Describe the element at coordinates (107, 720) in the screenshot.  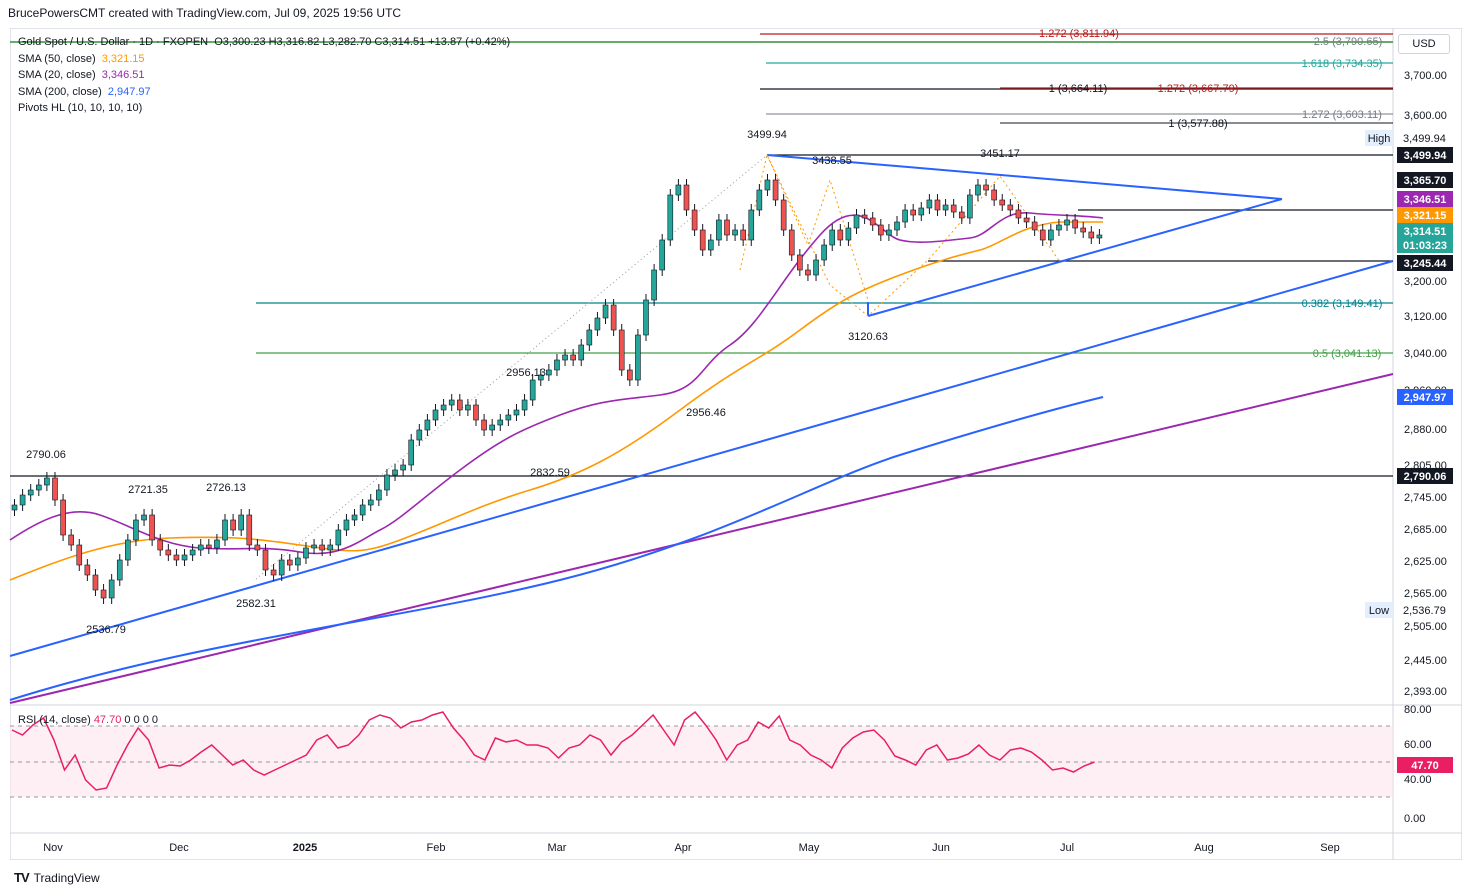
I see `rsi-value: 47.70` at that location.